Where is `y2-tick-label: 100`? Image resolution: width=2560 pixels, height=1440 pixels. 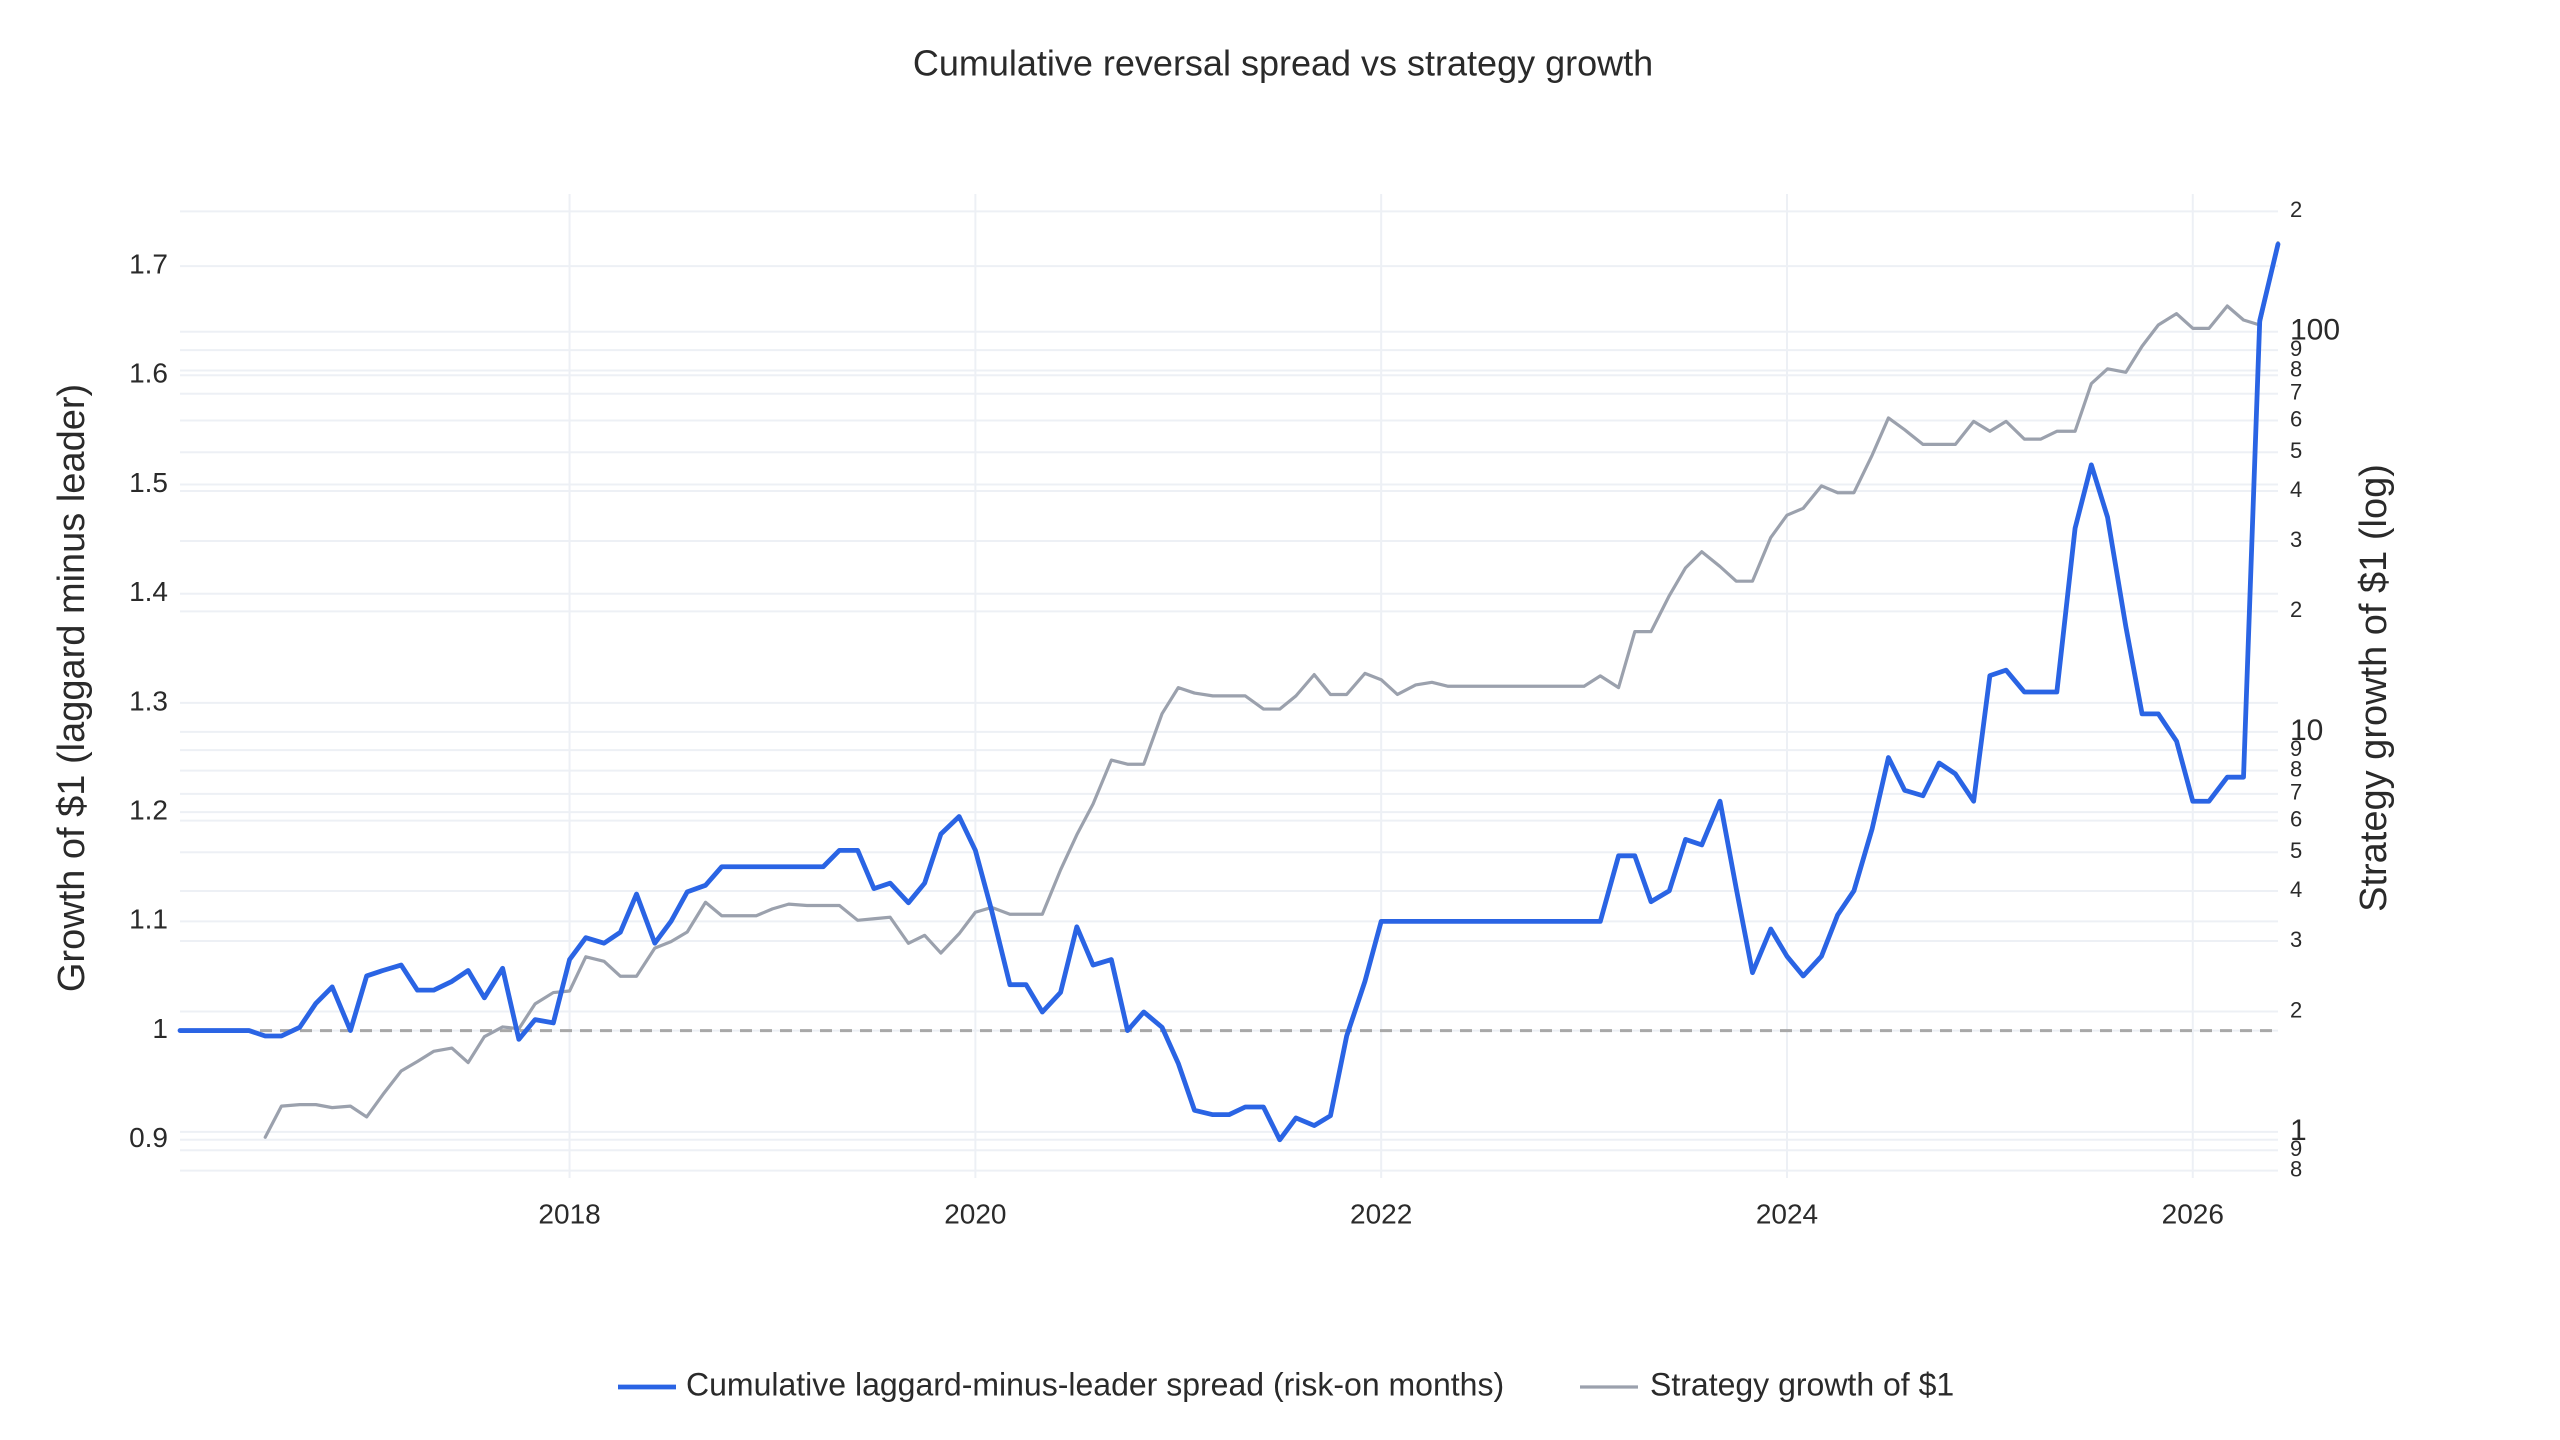
y2-tick-label: 100 is located at coordinates (2315, 330).